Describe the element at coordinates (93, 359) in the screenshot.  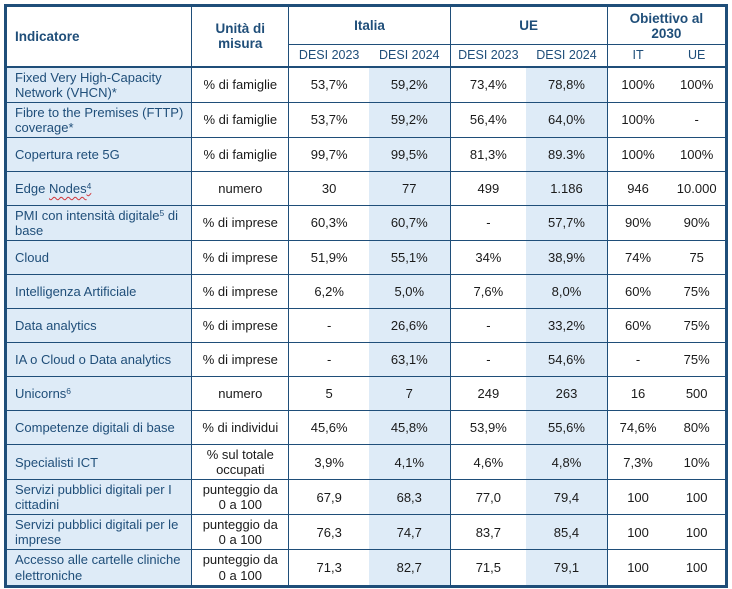
I see `indicator-label: IA o Cloud o Data analytics` at that location.